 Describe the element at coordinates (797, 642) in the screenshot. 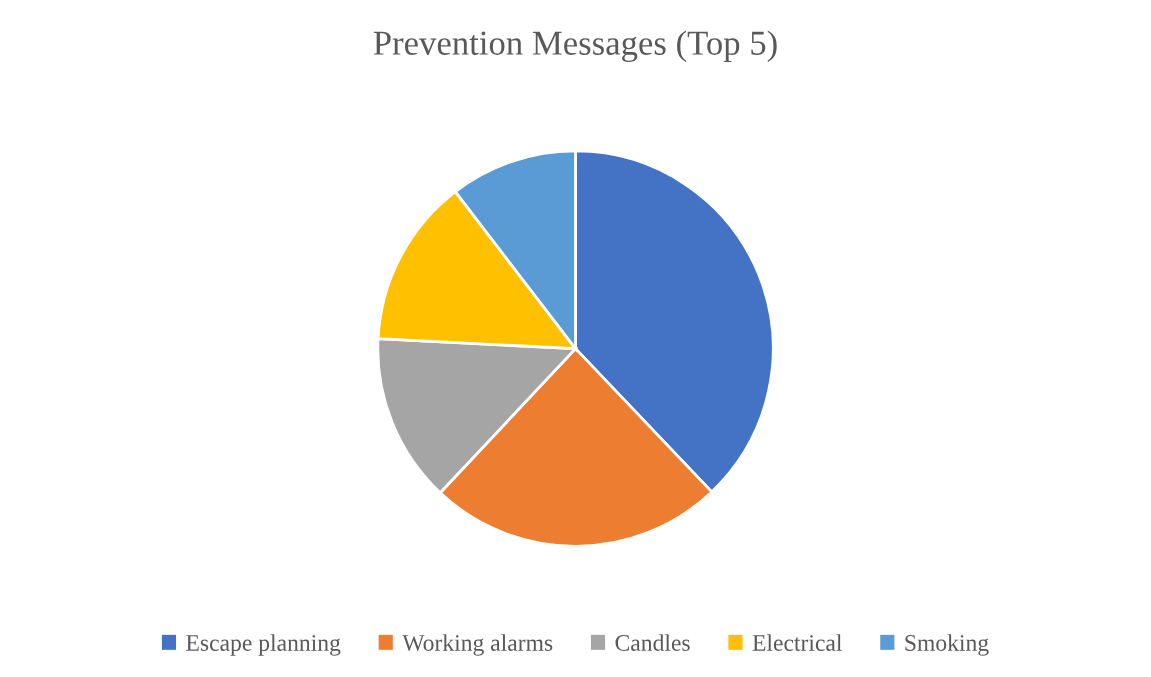

I see `legend-label: Electrical` at that location.